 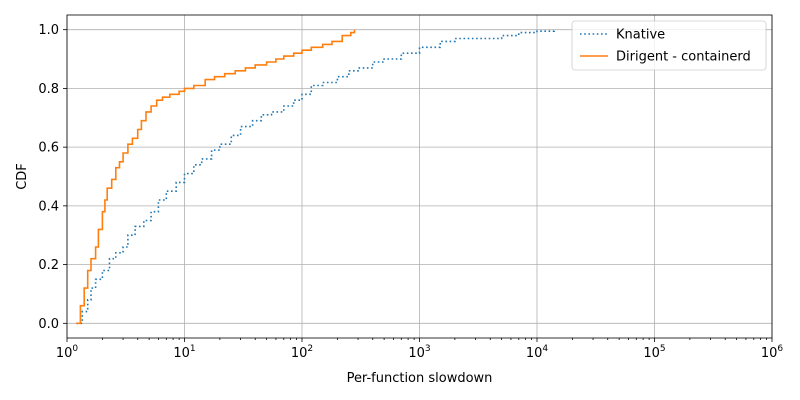 I want to click on legend-box, so click(x=669, y=45).